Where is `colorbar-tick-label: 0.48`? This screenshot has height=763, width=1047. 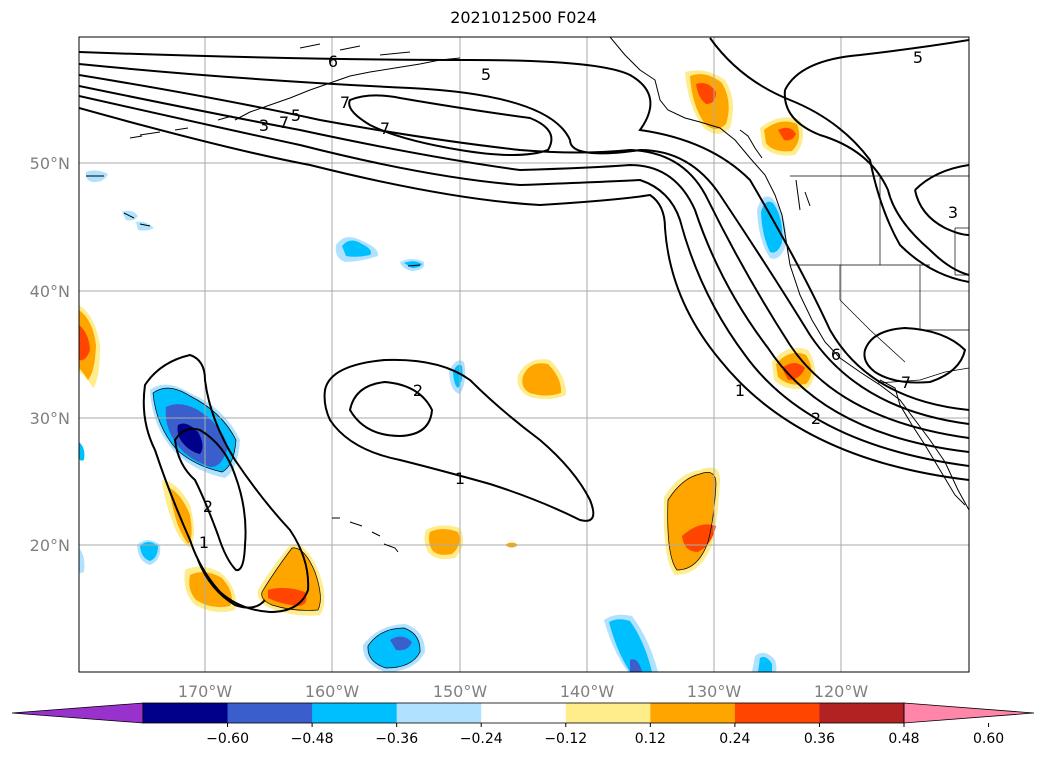 colorbar-tick-label: 0.48 is located at coordinates (903, 739).